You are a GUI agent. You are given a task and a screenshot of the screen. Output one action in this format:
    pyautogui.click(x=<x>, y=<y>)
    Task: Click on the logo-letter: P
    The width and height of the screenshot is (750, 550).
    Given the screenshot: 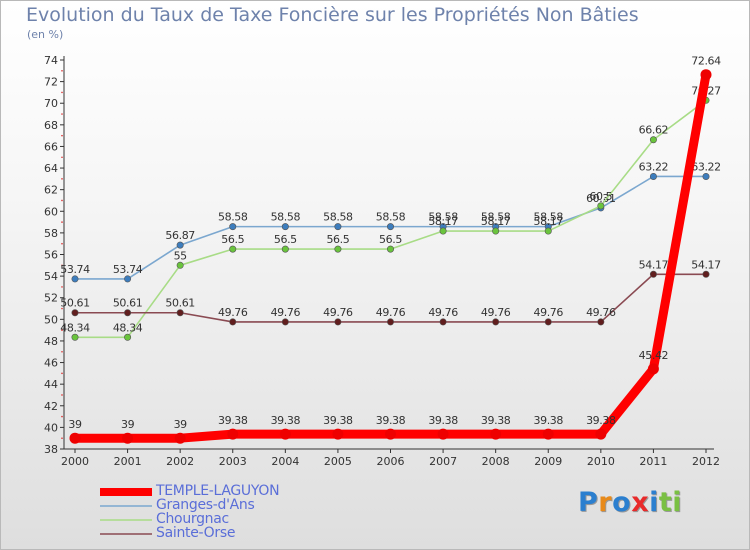 What is the action you would take?
    pyautogui.click(x=588, y=502)
    